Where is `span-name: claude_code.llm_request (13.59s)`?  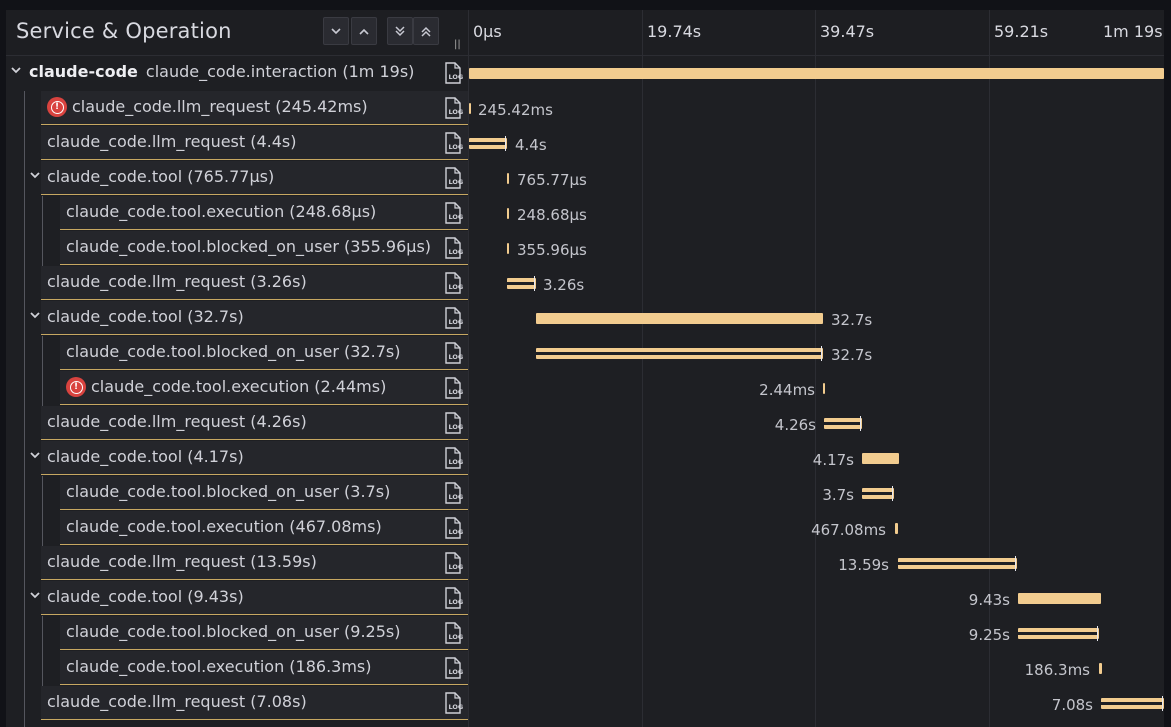 span-name: claude_code.llm_request (13.59s) is located at coordinates (182, 561).